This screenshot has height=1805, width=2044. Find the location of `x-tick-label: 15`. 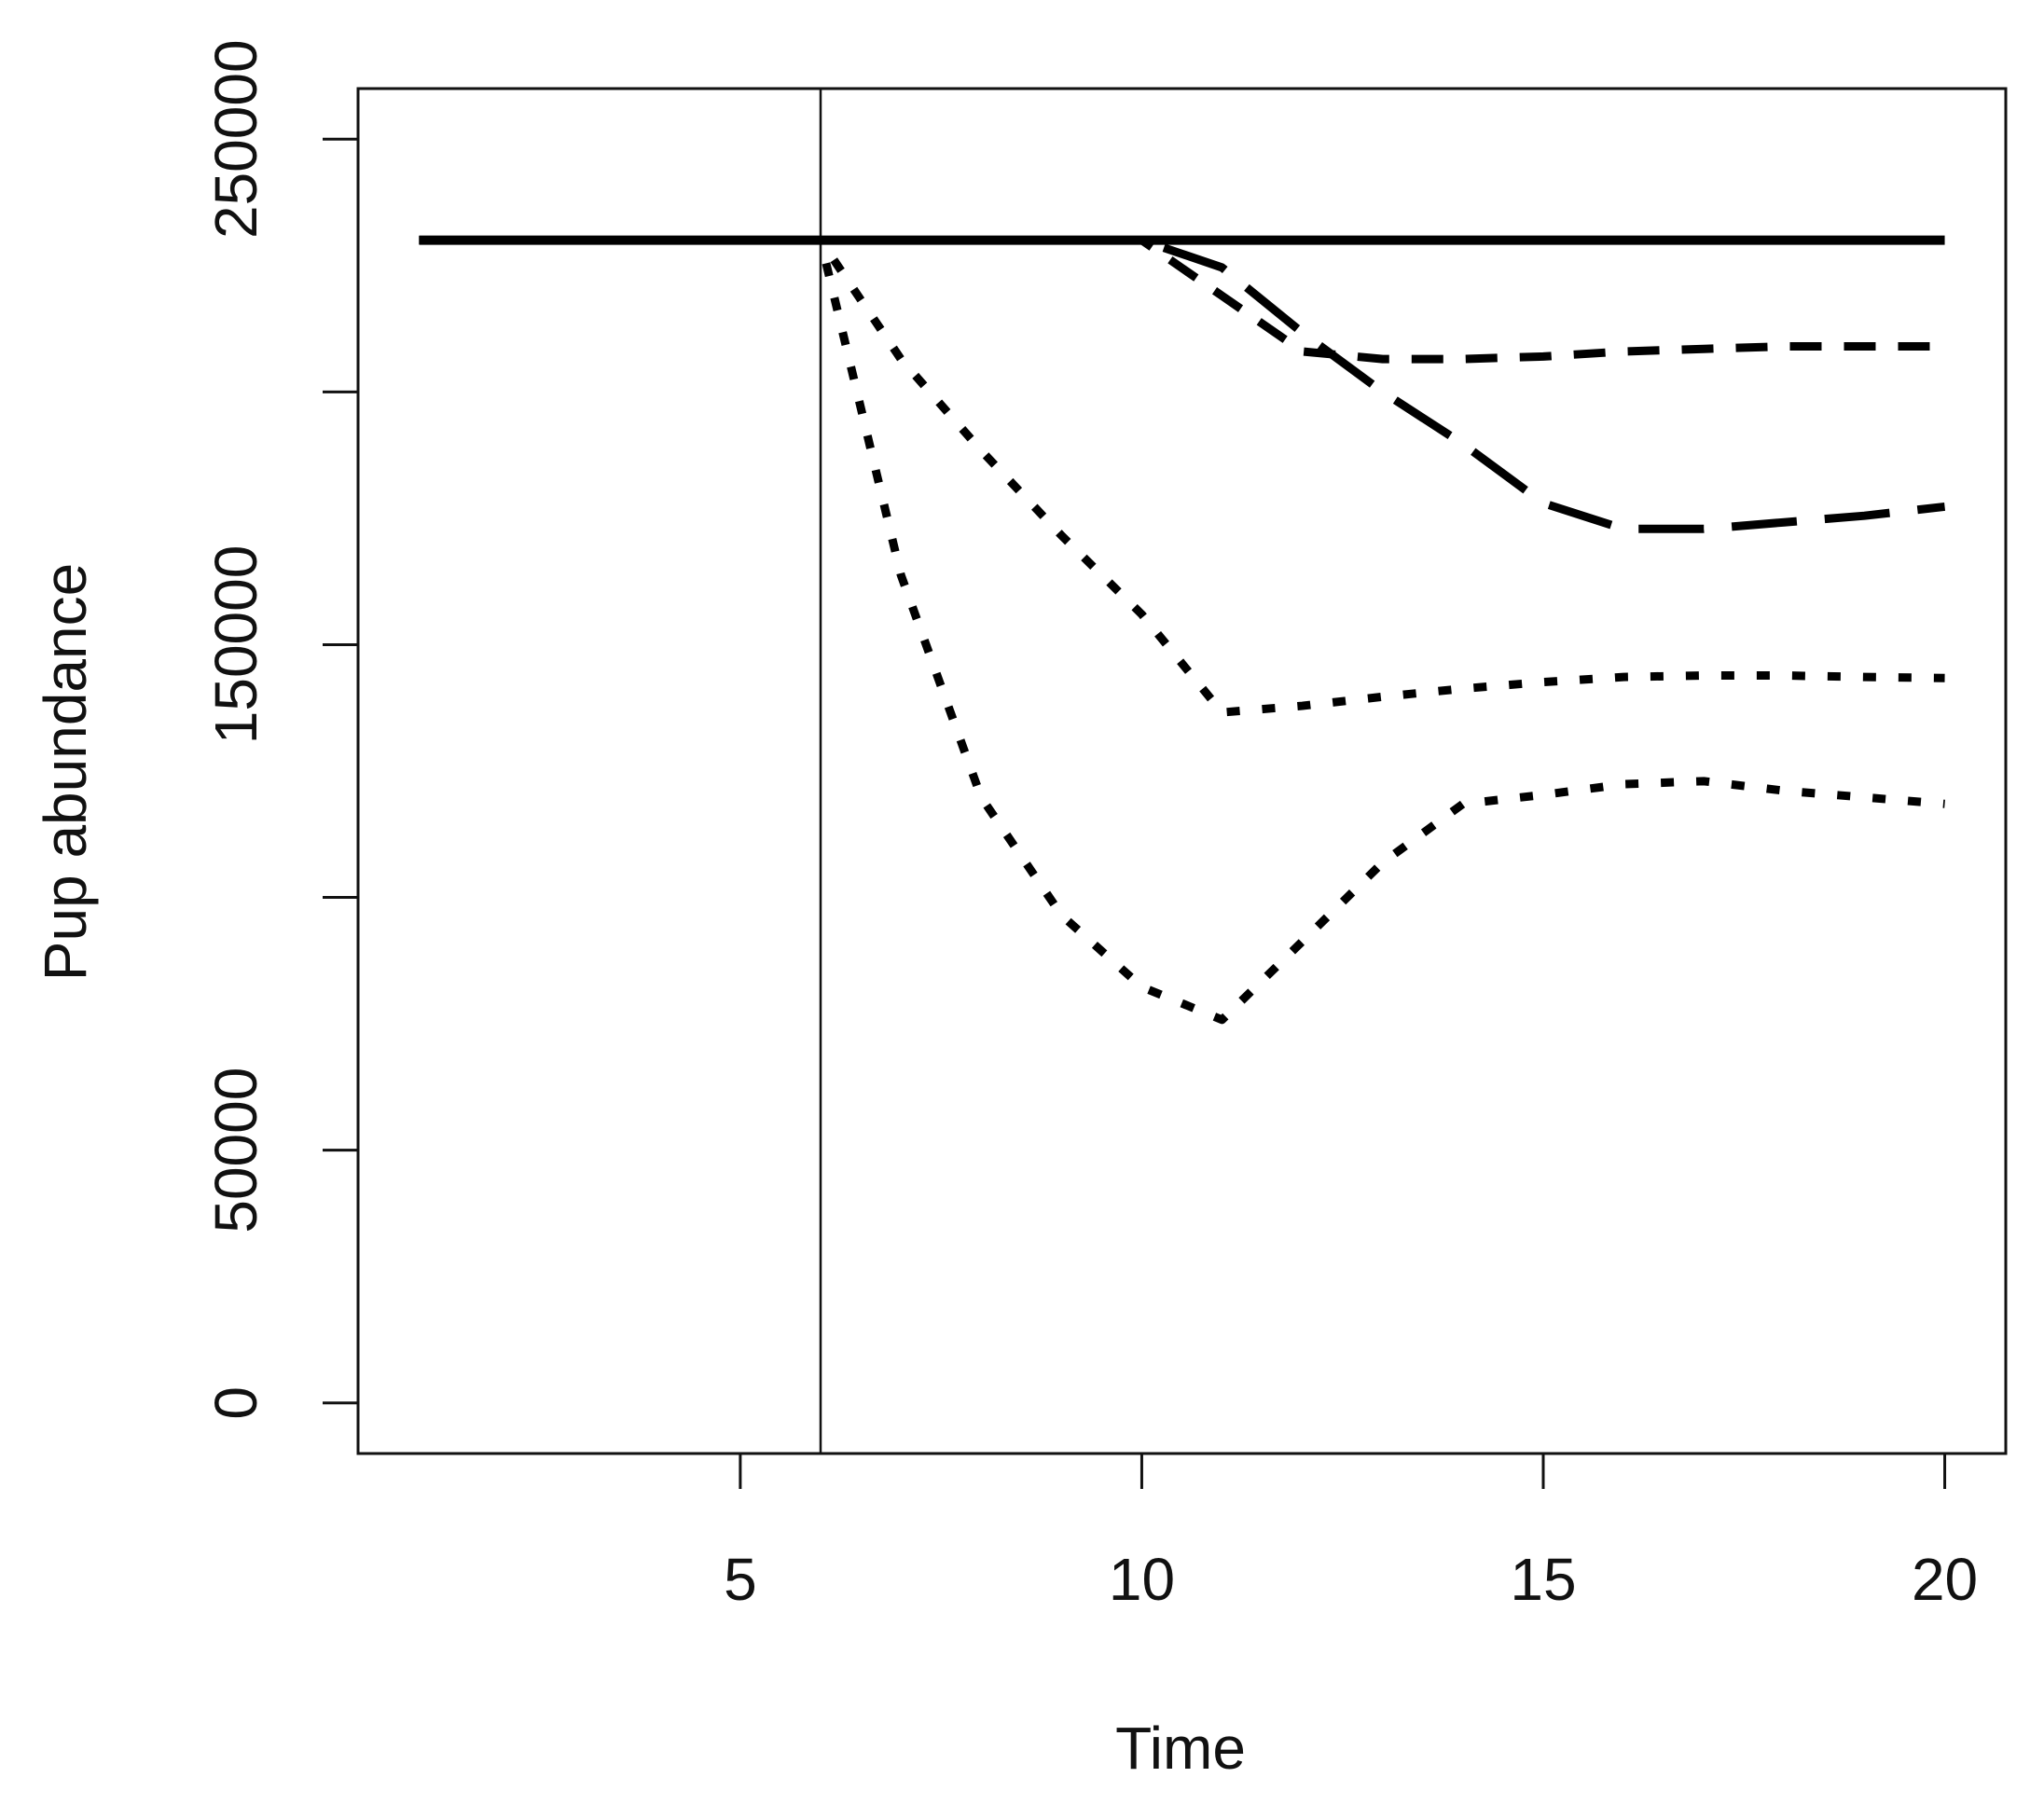

x-tick-label: 15 is located at coordinates (1543, 1580).